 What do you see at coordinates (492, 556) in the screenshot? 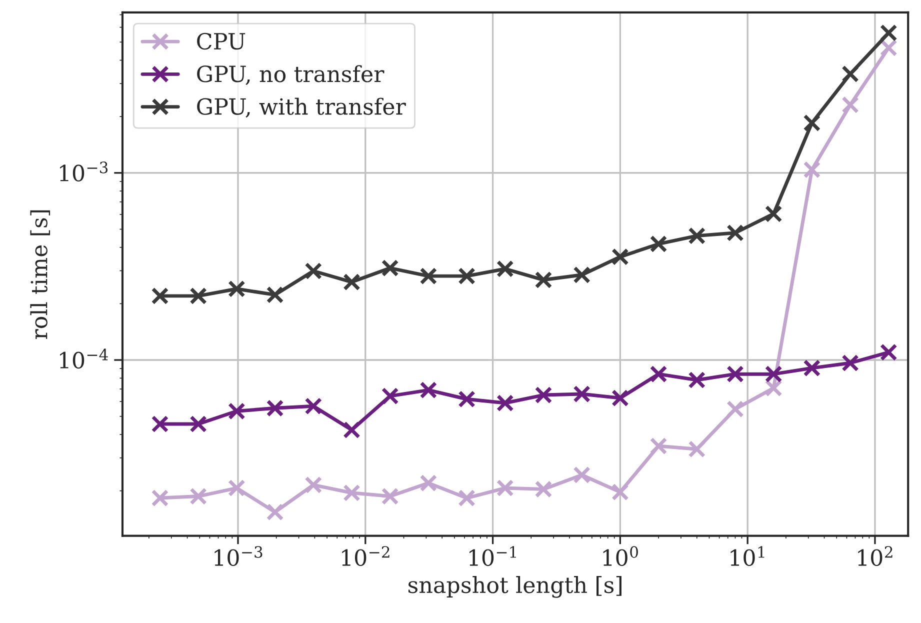
I see `x-tick-label: 10$^{−1}$` at bounding box center [492, 556].